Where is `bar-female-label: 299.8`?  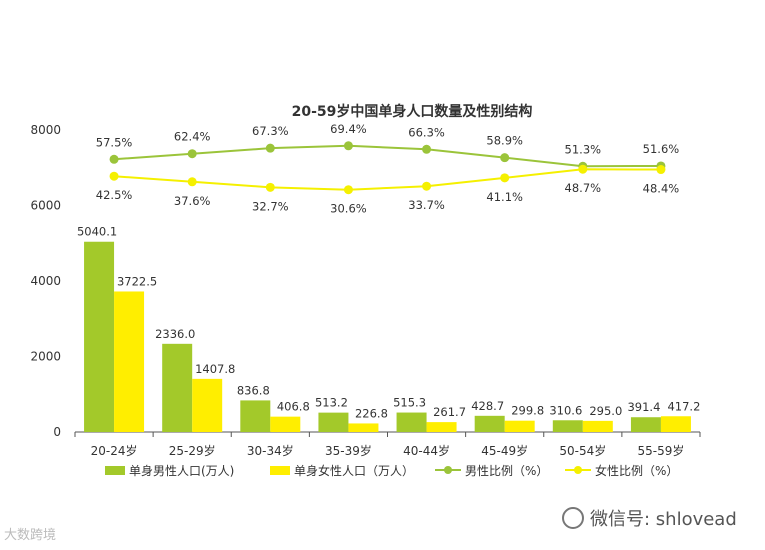 bar-female-label: 299.8 is located at coordinates (527, 411).